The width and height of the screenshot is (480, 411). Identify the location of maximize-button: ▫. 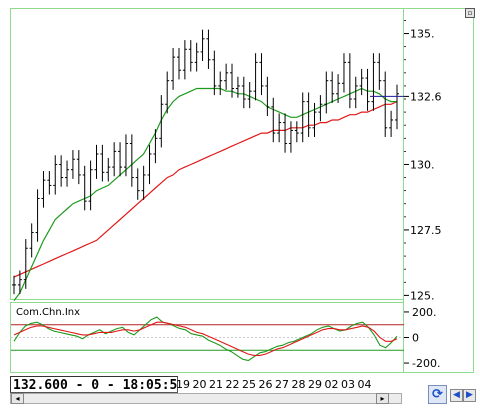
(470, 13).